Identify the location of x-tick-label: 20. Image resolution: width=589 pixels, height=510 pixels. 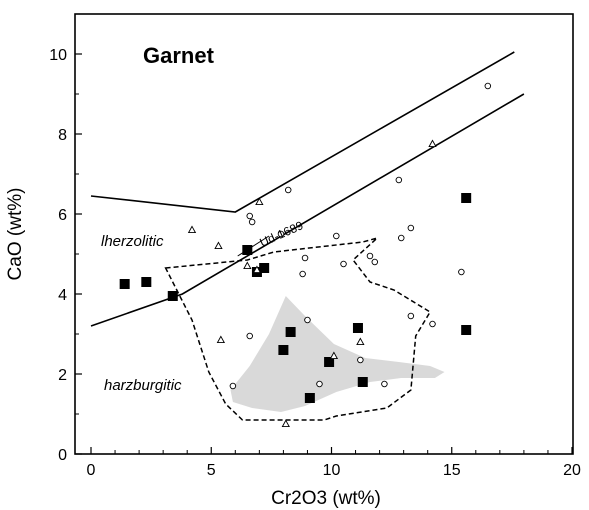
(572, 470).